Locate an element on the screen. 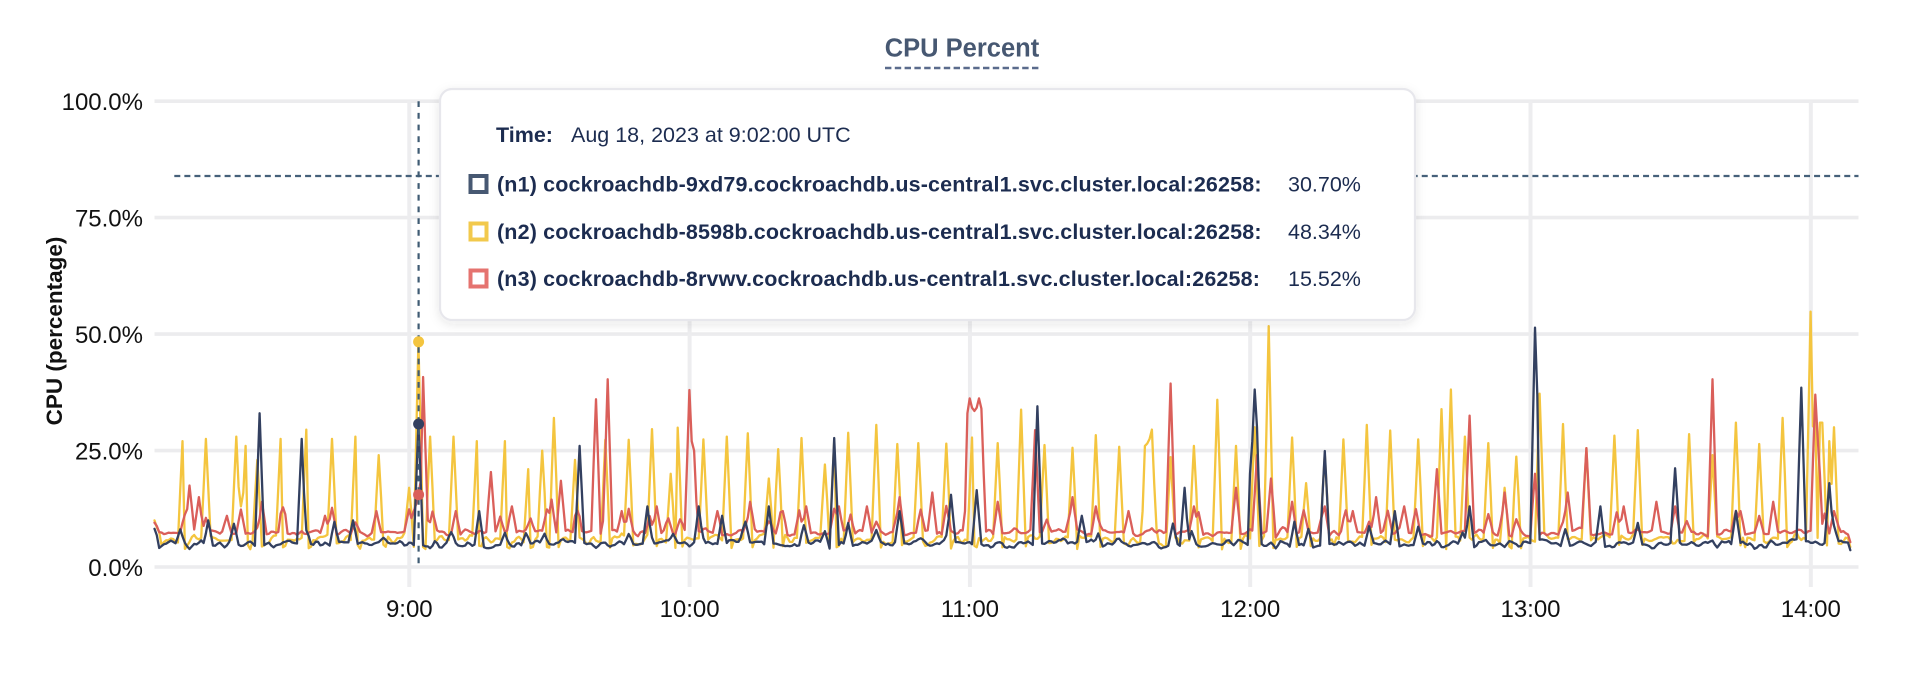 The width and height of the screenshot is (1924, 699). svg-text: Aug 18, 2023 at 9:02:00 UTC is located at coordinates (711, 135).